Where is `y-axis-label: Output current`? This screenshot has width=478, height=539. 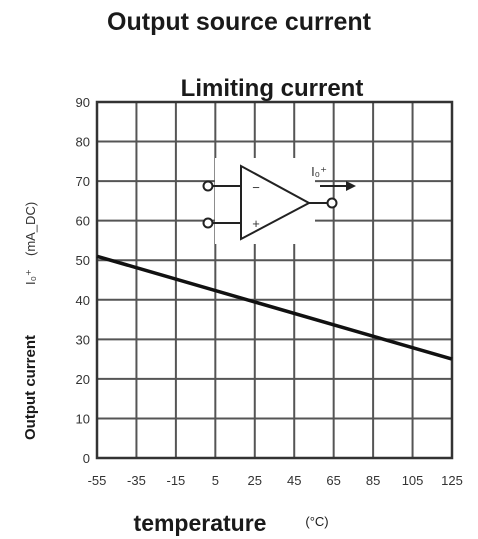 y-axis-label: Output current is located at coordinates (30, 387).